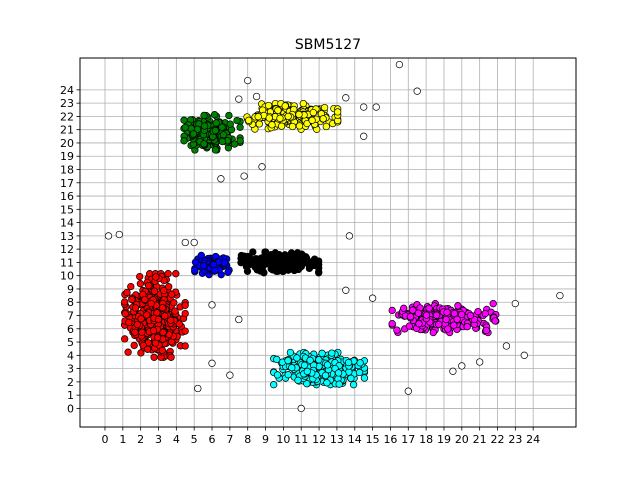  I want to click on y-tick-label: 17, so click(67, 183).